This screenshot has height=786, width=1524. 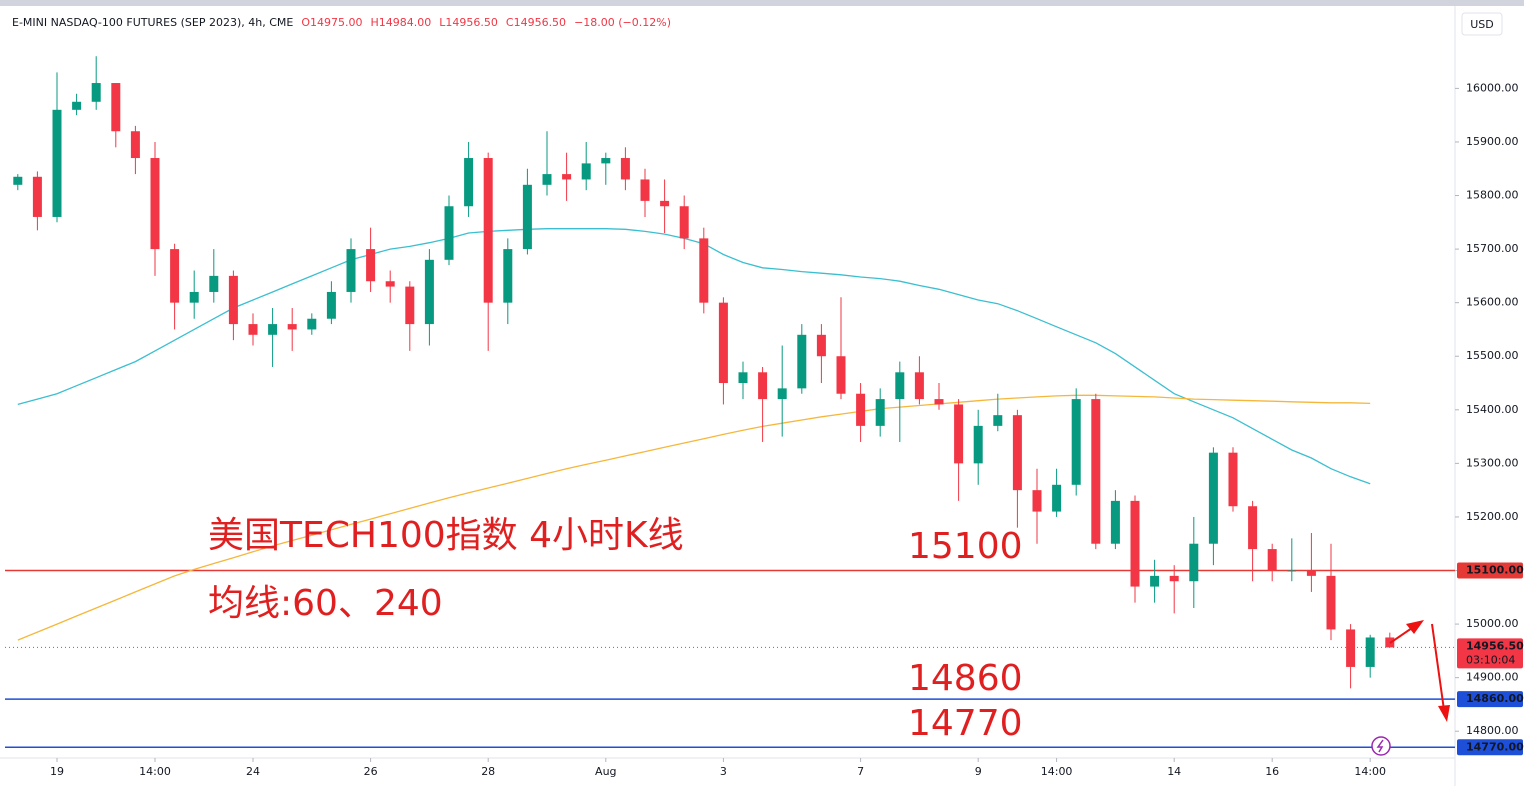 What do you see at coordinates (1492, 302) in the screenshot?
I see `y-tick-label: 15600.00` at bounding box center [1492, 302].